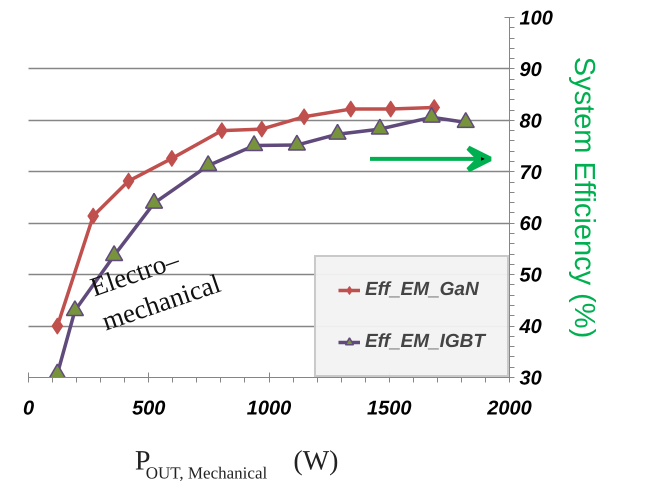  Describe the element at coordinates (531, 173) in the screenshot. I see `y-tick-label: 70` at that location.